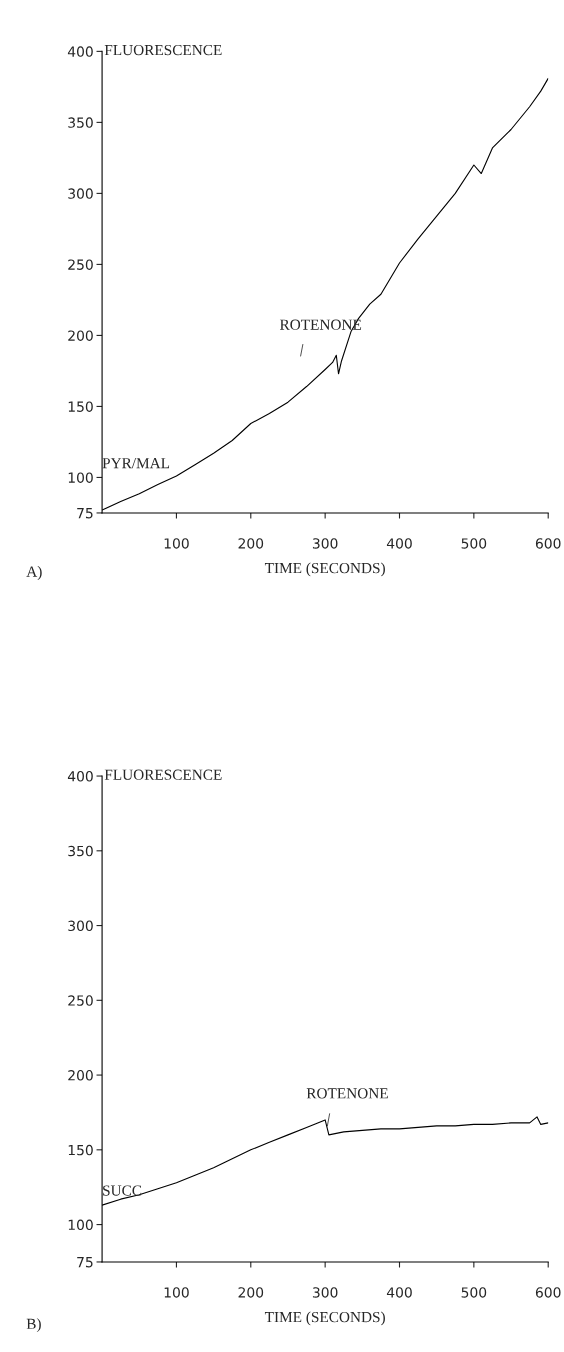 The height and width of the screenshot is (1352, 564). Describe the element at coordinates (136, 463) in the screenshot. I see `annotation: PYR/MAL` at that location.